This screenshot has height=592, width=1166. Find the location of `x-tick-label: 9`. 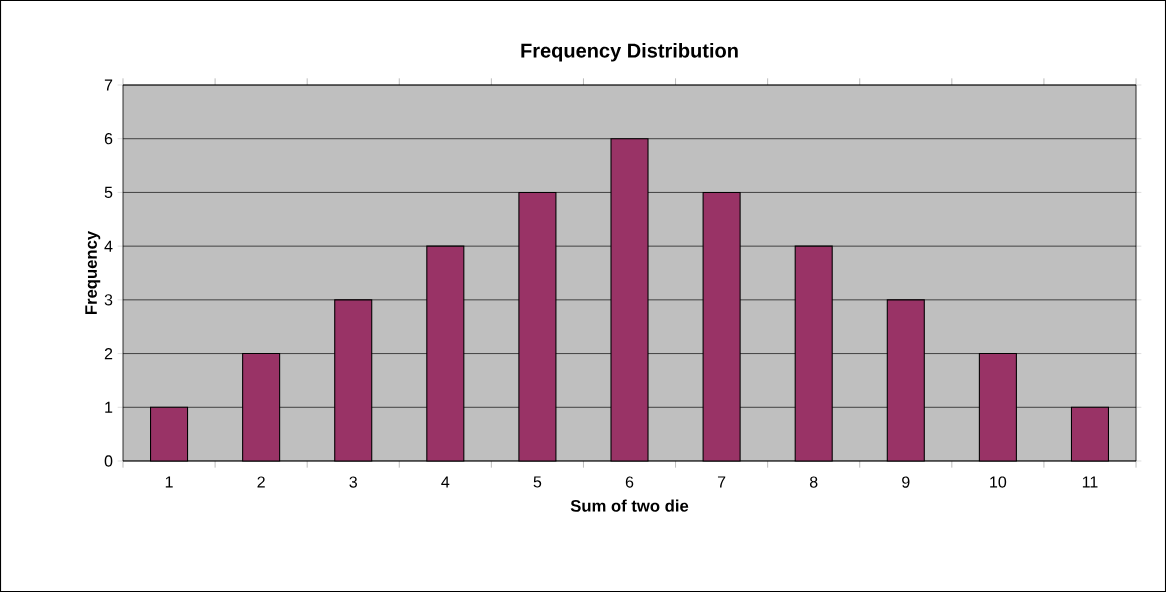

x-tick-label: 9 is located at coordinates (906, 482).